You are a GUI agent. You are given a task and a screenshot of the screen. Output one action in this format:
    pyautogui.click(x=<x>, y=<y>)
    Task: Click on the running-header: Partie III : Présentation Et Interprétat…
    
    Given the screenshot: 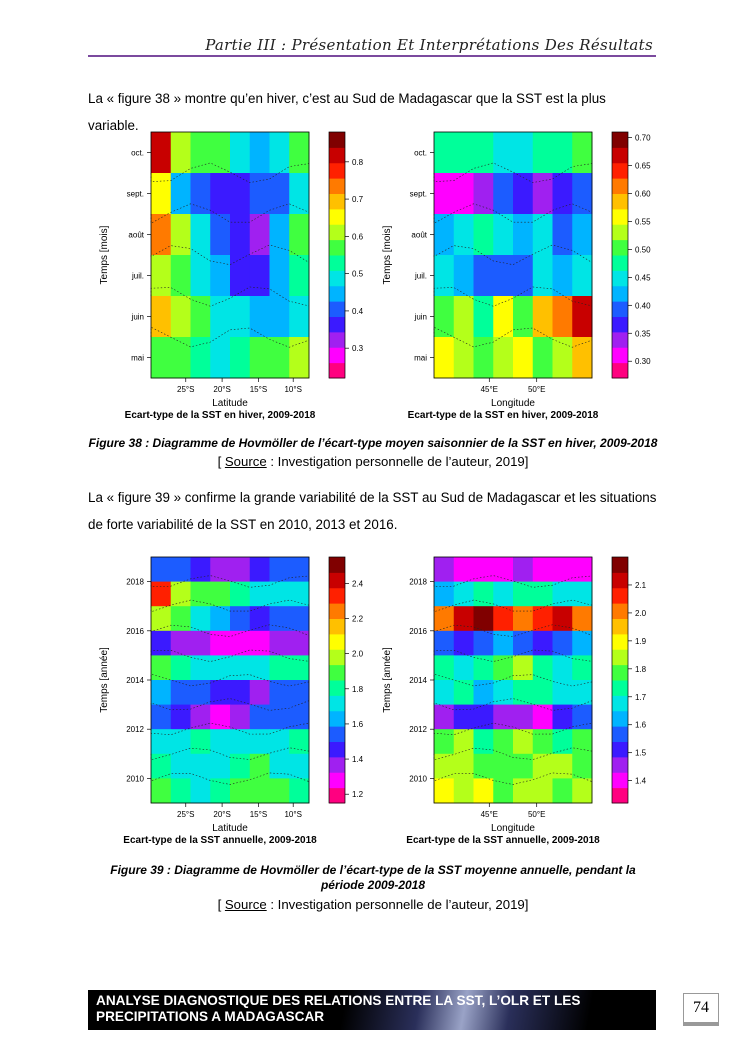 What is the action you would take?
    pyautogui.click(x=429, y=45)
    